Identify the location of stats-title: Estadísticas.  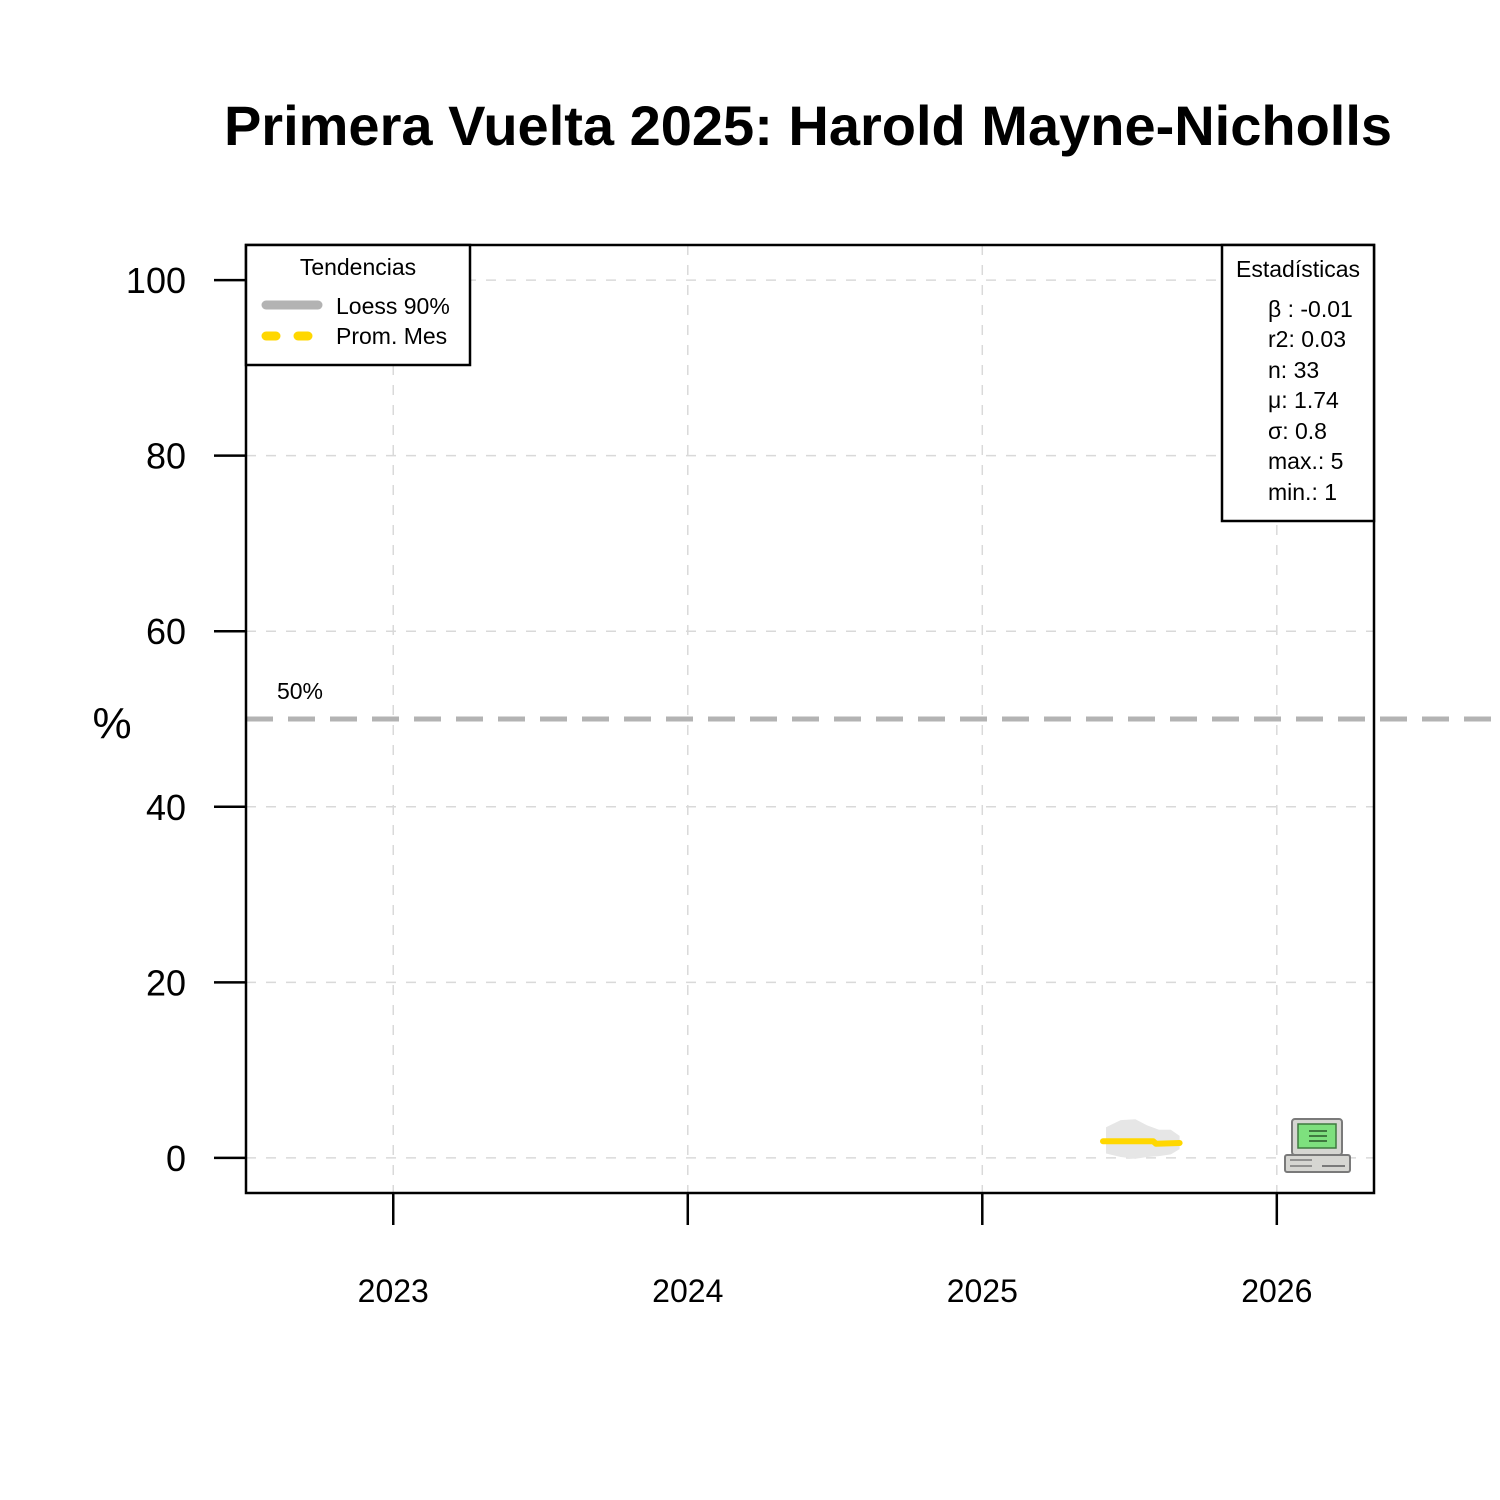
(1298, 269).